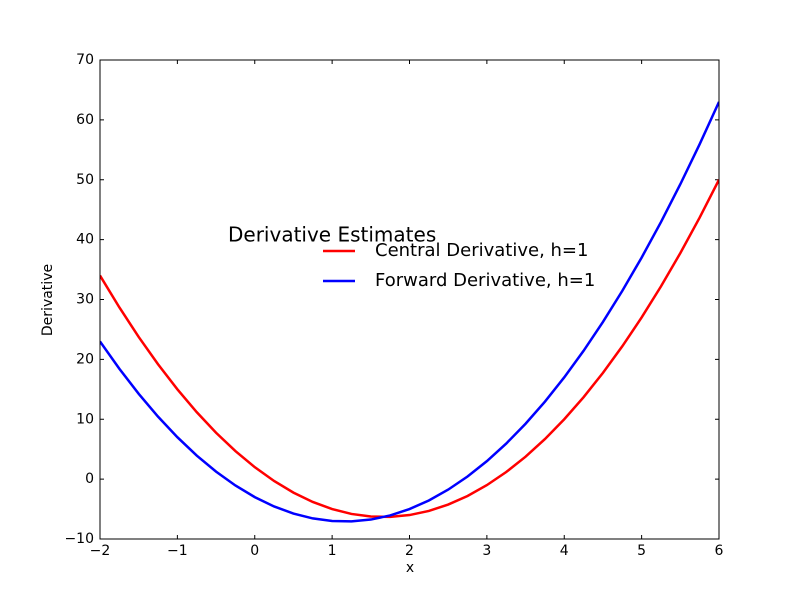  Describe the element at coordinates (409, 551) in the screenshot. I see `x-tick-label: 2` at that location.